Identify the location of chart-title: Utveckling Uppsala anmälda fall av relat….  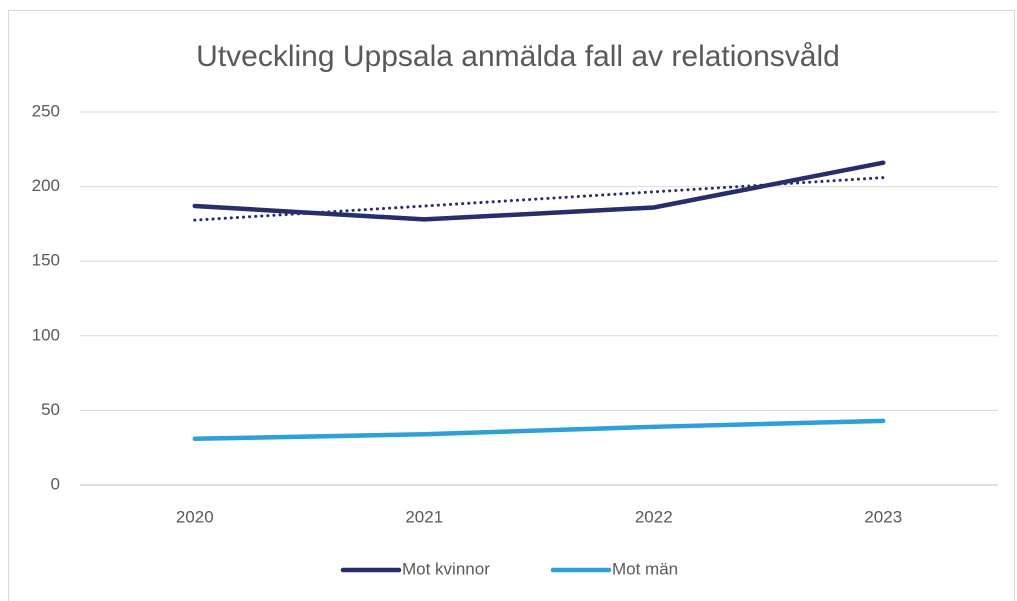
(518, 56).